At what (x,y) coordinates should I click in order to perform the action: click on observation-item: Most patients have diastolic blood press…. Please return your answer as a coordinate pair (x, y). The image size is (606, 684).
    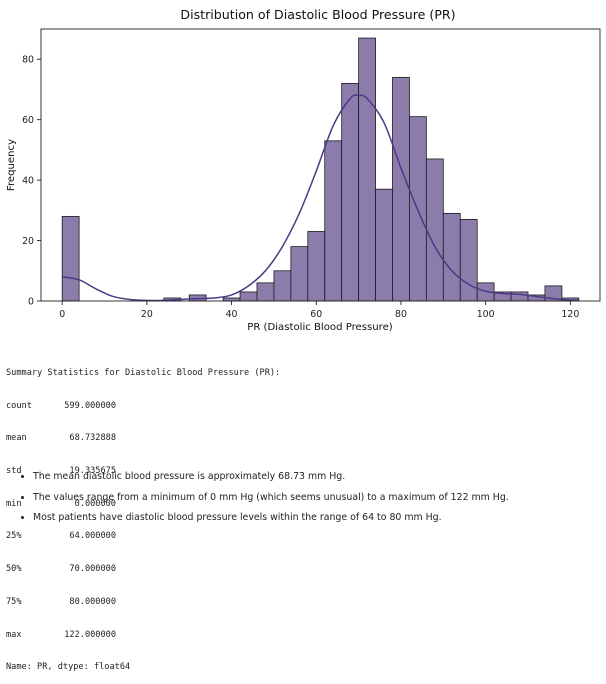
    Looking at the image, I should click on (271, 518).